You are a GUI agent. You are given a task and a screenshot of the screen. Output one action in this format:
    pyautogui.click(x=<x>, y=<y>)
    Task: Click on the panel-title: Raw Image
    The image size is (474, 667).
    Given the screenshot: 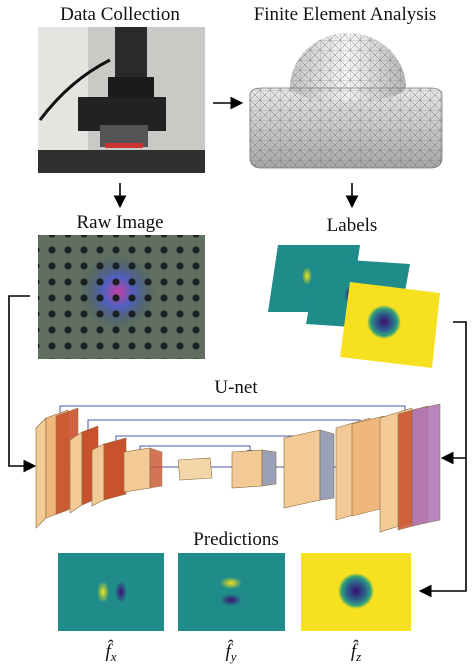 What is the action you would take?
    pyautogui.click(x=119, y=222)
    